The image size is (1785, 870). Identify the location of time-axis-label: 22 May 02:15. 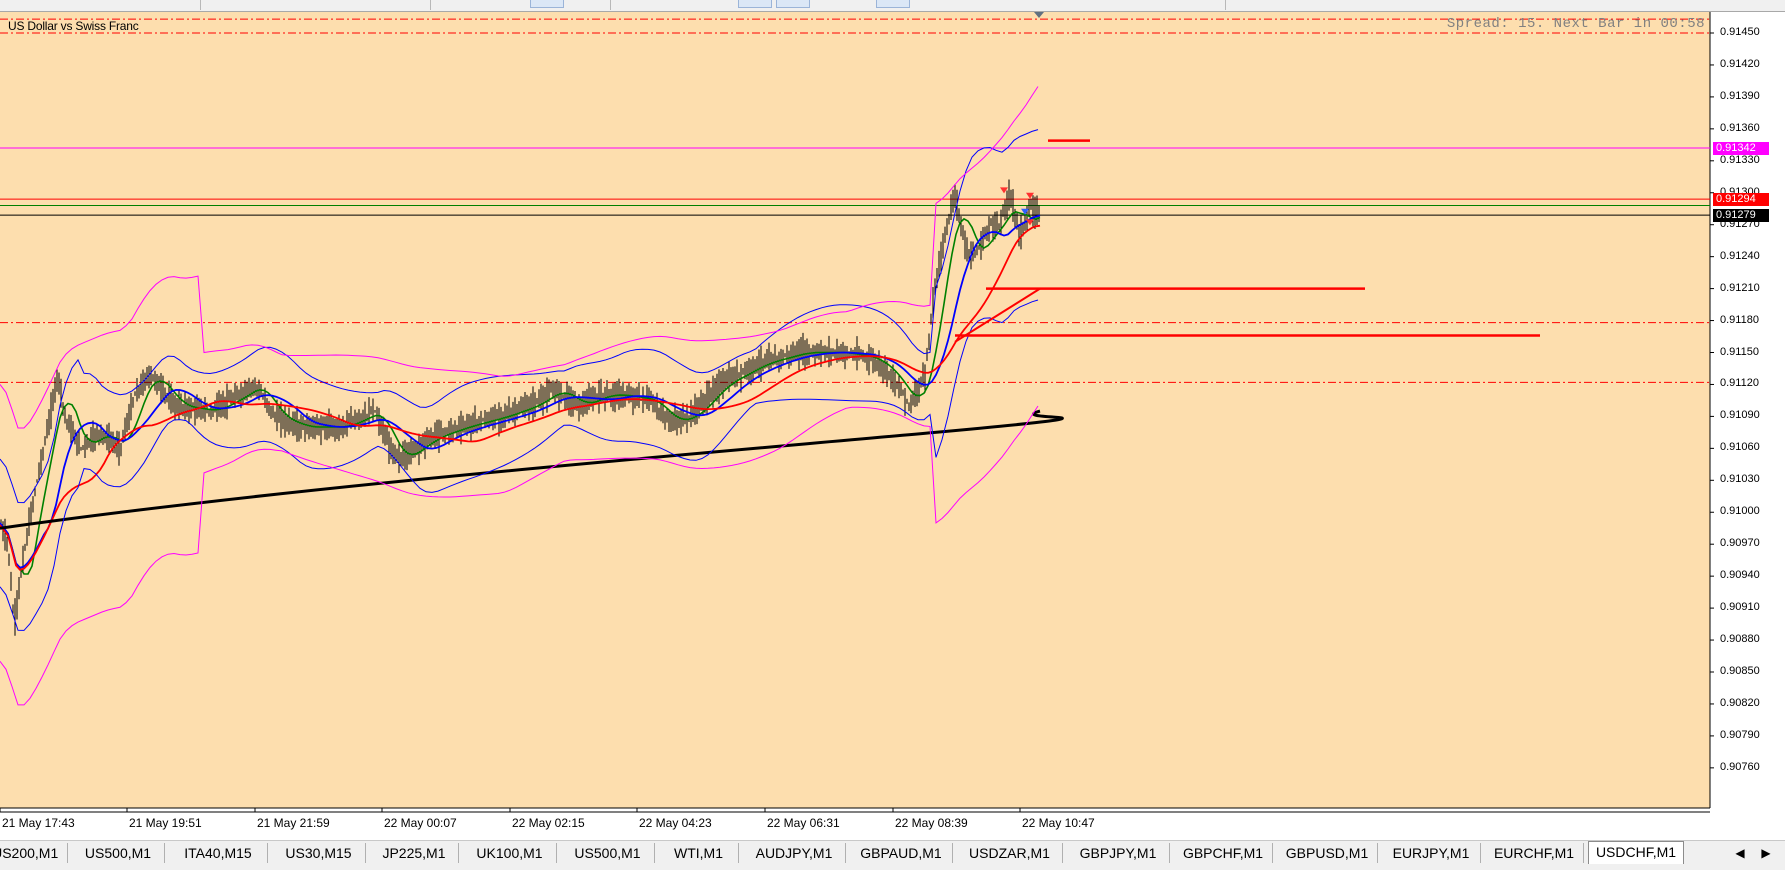
(548, 823).